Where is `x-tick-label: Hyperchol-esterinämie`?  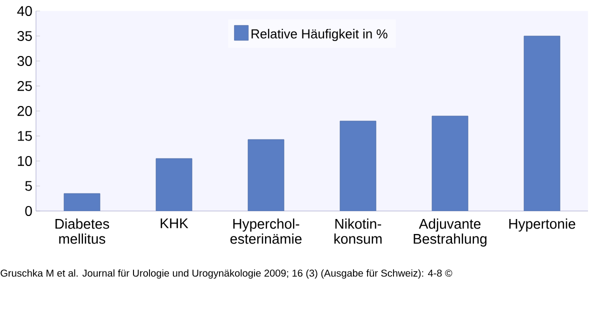
x-tick-label: Hyperchol-esterinämie is located at coordinates (266, 231).